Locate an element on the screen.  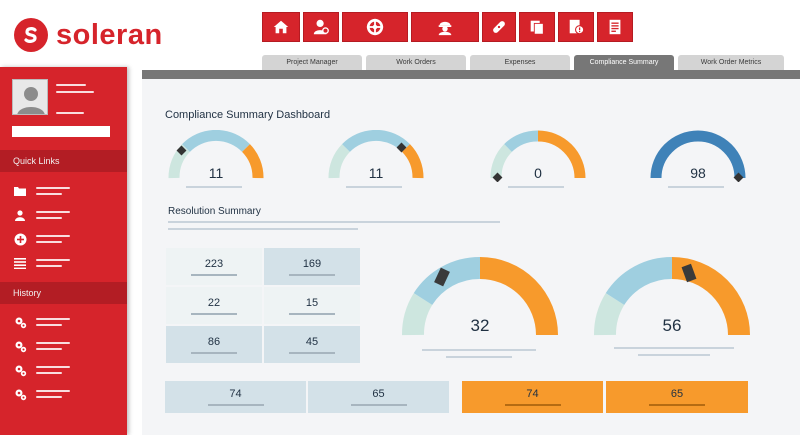
reports-button is located at coordinates (615, 27).